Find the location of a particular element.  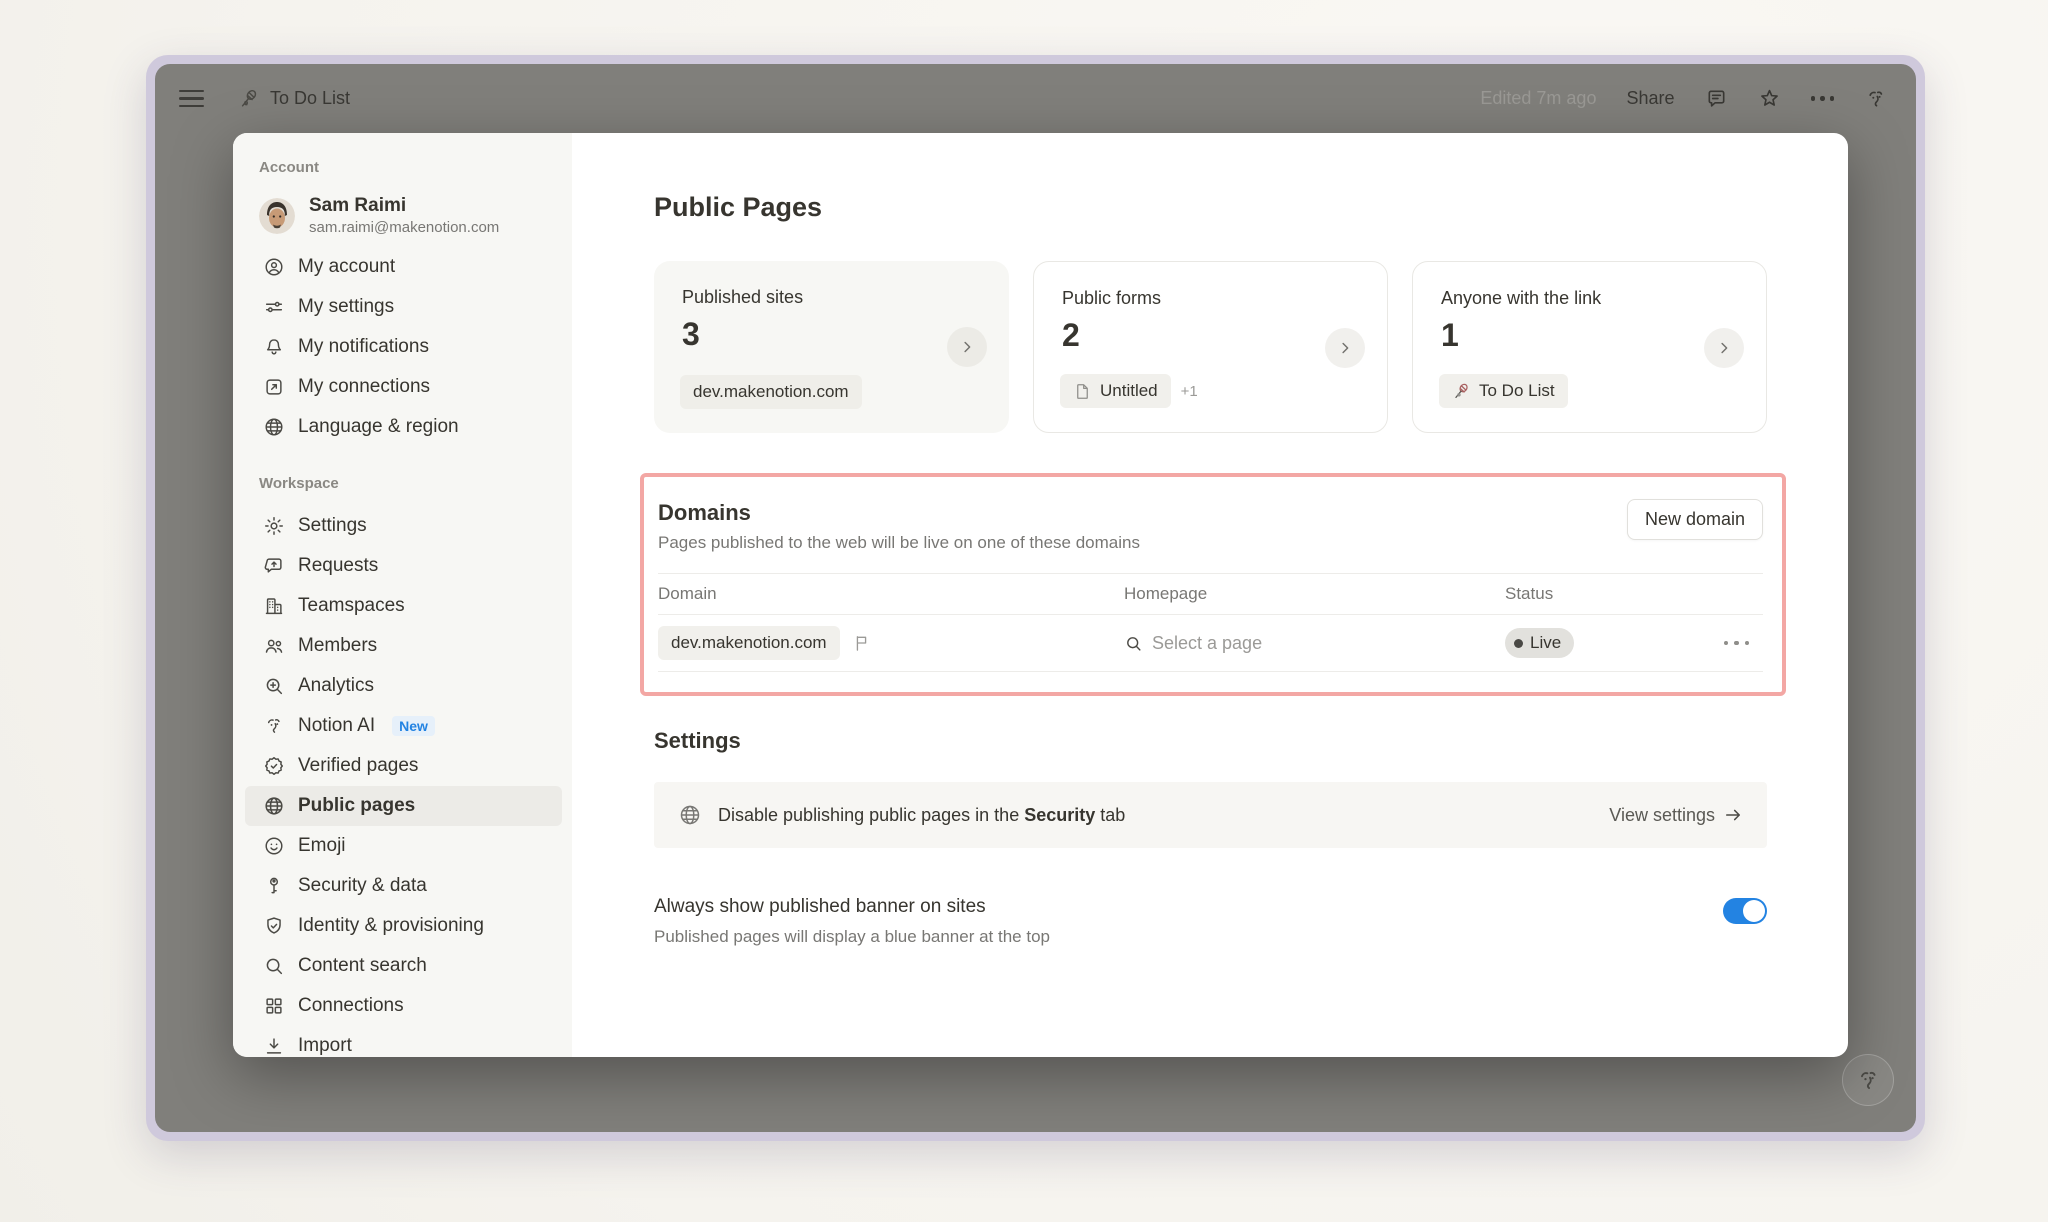

breadcrumb: To Do List is located at coordinates (294, 99).